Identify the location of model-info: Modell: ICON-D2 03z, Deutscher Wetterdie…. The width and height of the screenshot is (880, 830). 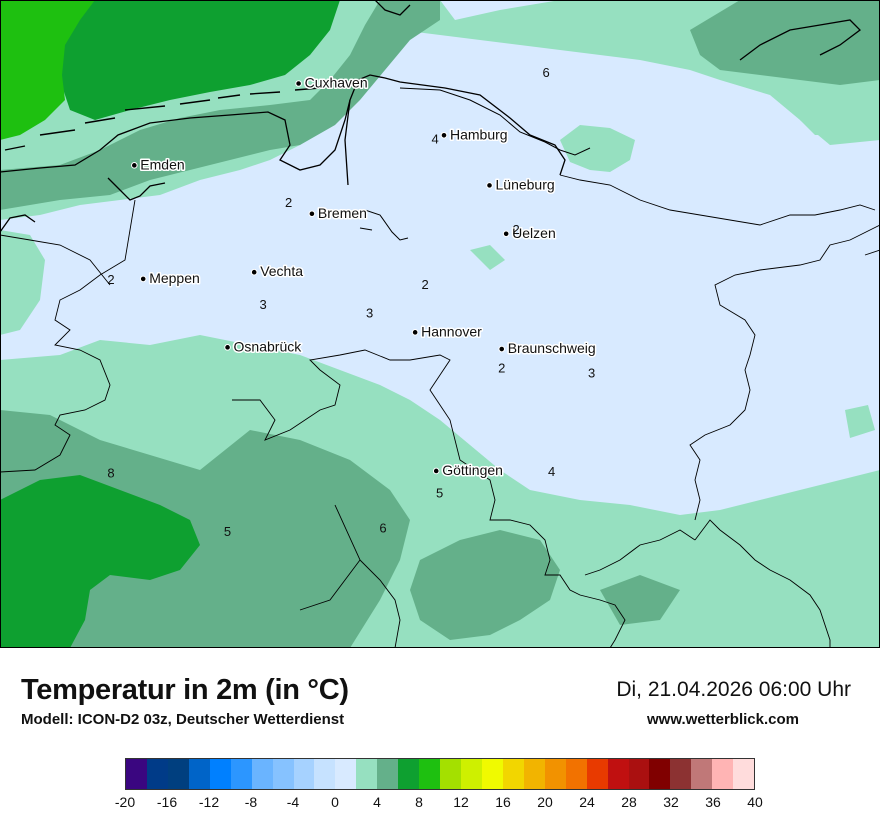
(183, 719).